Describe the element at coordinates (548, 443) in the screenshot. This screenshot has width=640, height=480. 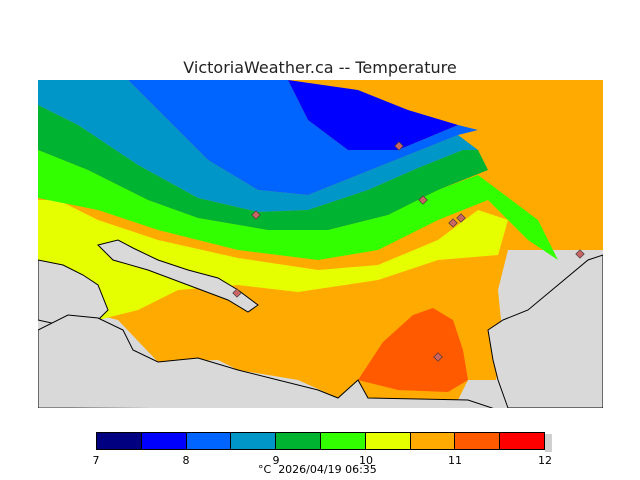
I see `legend-shadow` at that location.